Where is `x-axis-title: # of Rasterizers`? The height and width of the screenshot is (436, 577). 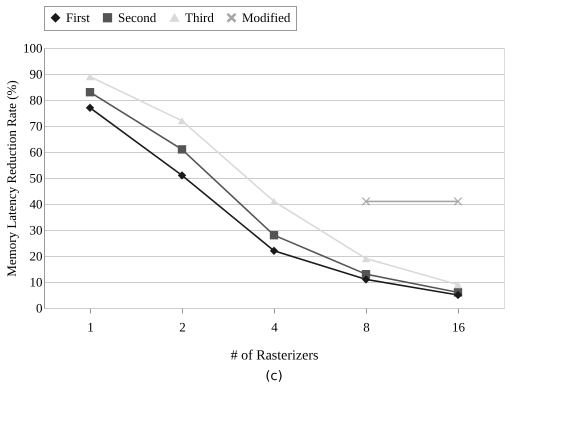
x-axis-title: # of Rasterizers is located at coordinates (274, 356).